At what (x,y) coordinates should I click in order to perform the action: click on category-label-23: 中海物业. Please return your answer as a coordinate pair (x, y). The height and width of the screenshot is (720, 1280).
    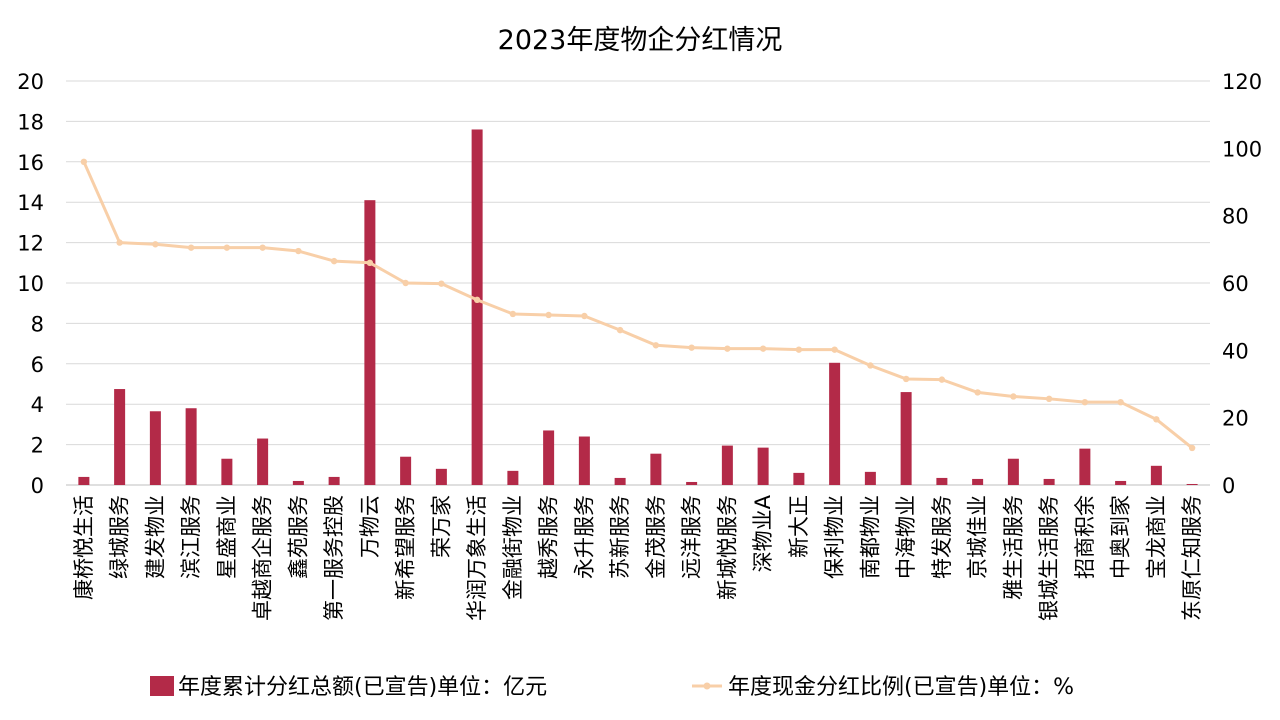
    Looking at the image, I should click on (906, 537).